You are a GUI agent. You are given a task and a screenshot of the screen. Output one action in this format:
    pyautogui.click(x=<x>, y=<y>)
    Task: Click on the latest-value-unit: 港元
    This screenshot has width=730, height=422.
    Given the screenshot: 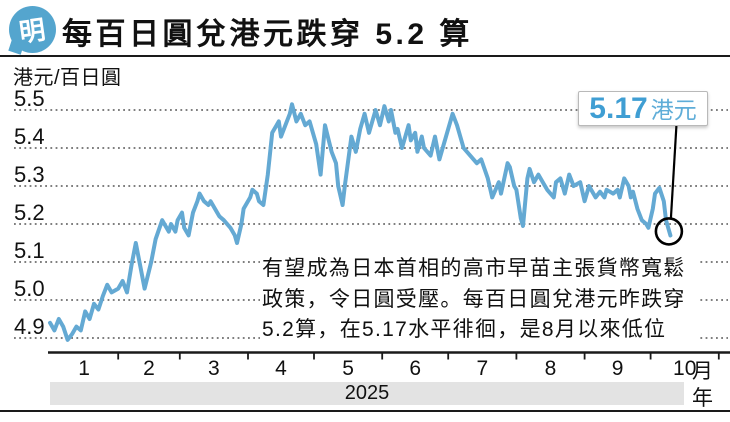 What is the action you would take?
    pyautogui.click(x=673, y=110)
    